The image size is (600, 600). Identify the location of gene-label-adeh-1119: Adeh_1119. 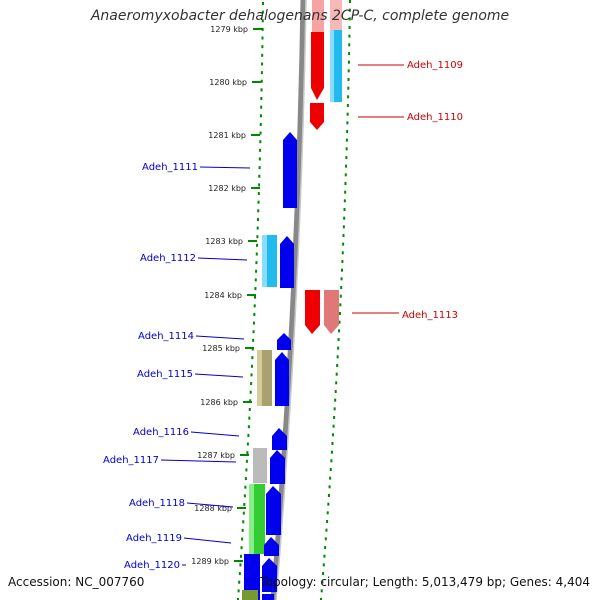
(154, 538).